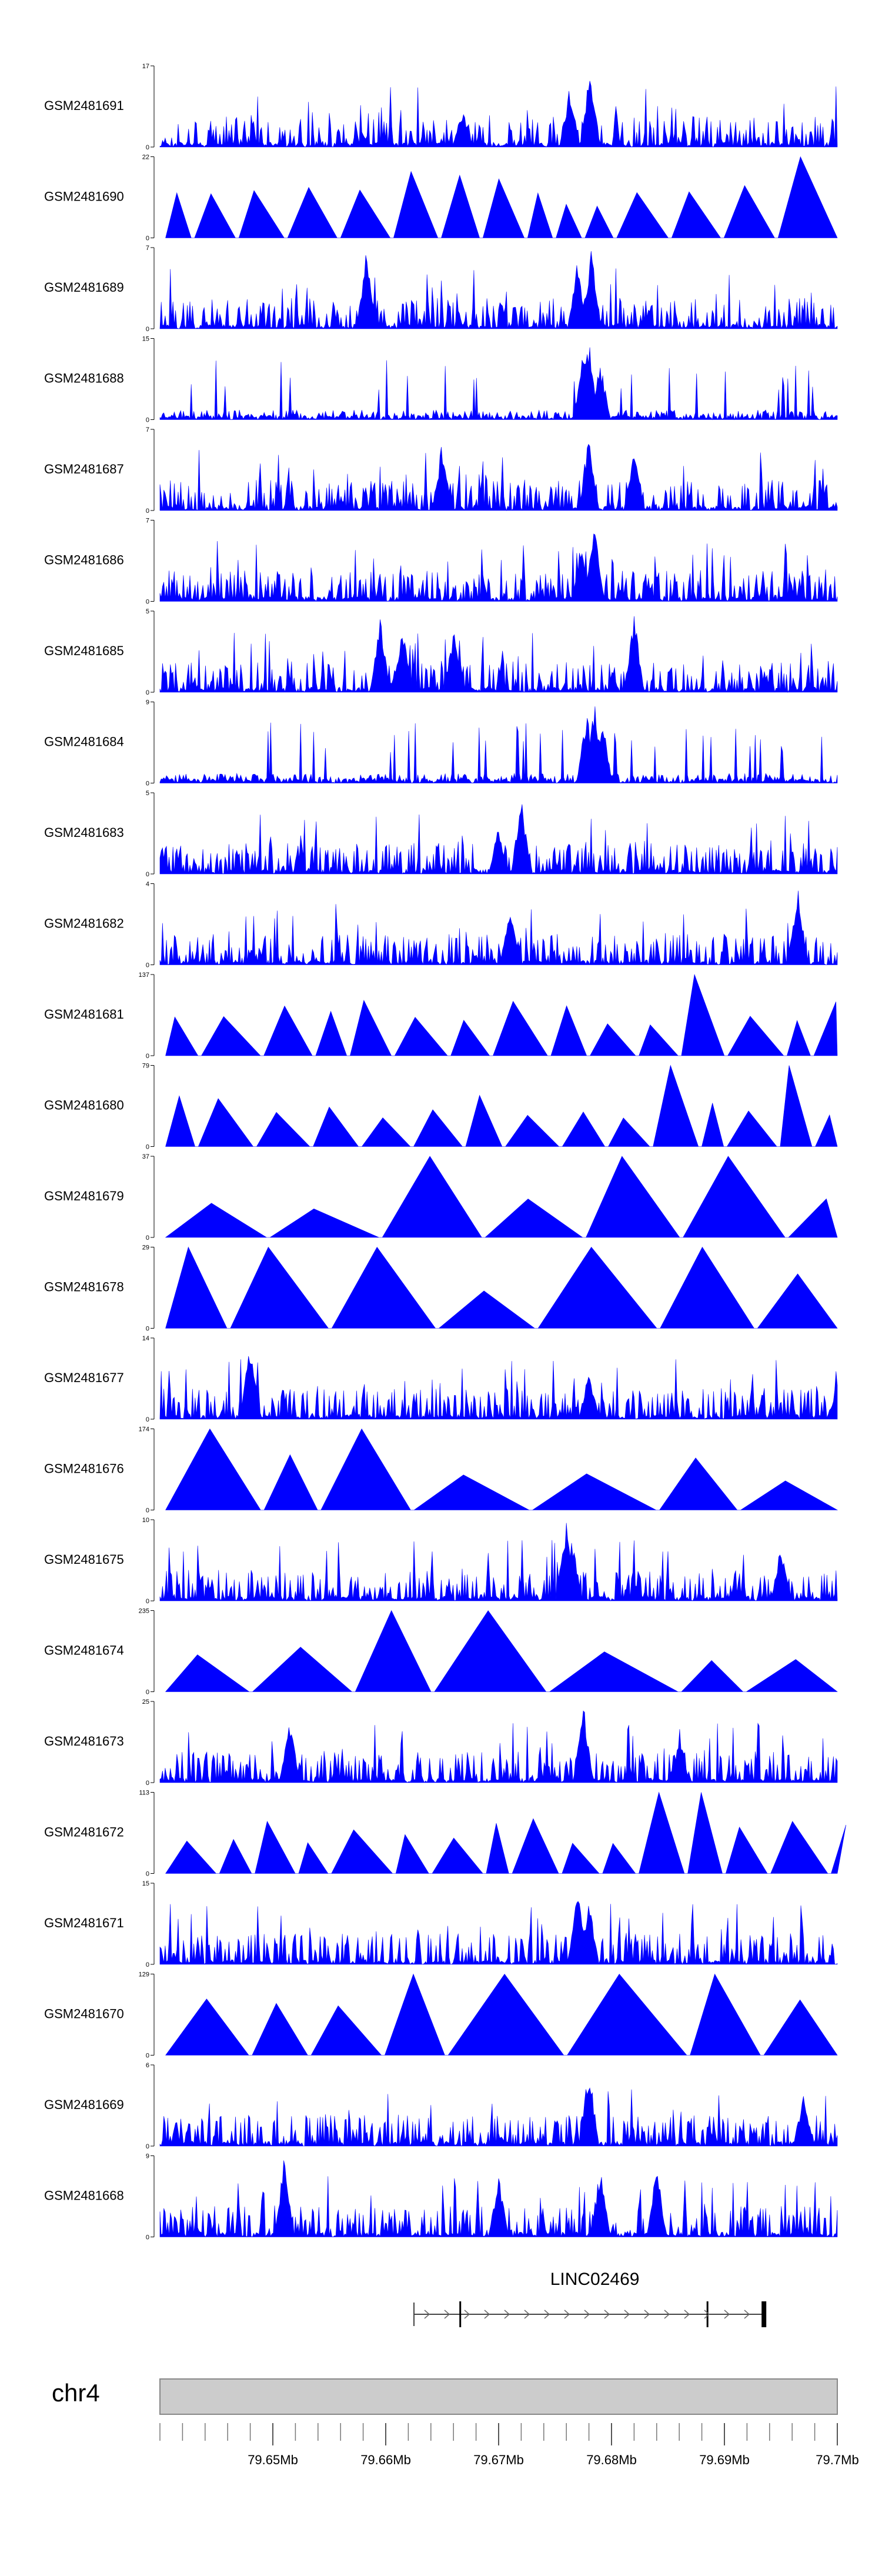 The image size is (882, 2576). Describe the element at coordinates (84, 1832) in the screenshot. I see `track-label: GSM2481672` at that location.